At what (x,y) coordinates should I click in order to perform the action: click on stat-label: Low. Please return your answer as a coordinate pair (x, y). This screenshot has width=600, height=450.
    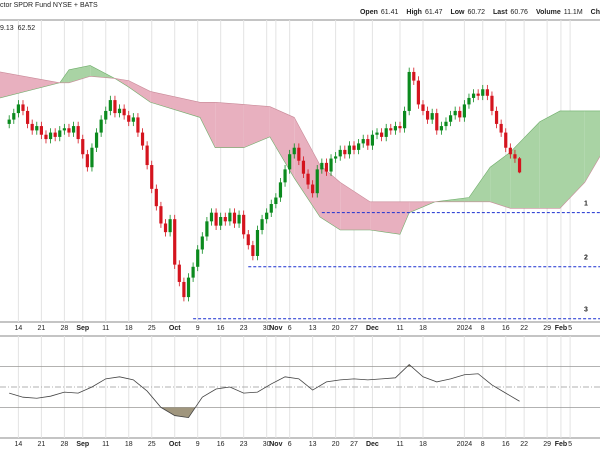
    Looking at the image, I should click on (457, 12).